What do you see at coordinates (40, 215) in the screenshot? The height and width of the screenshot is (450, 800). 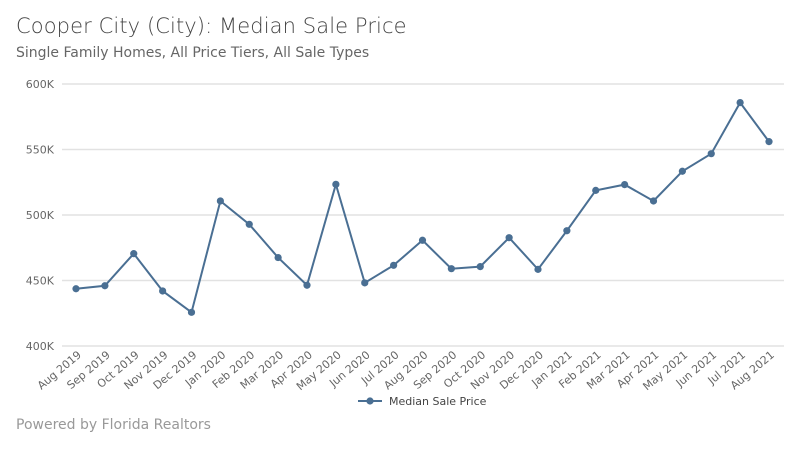 I see `y-tick-label: 500K` at bounding box center [40, 215].